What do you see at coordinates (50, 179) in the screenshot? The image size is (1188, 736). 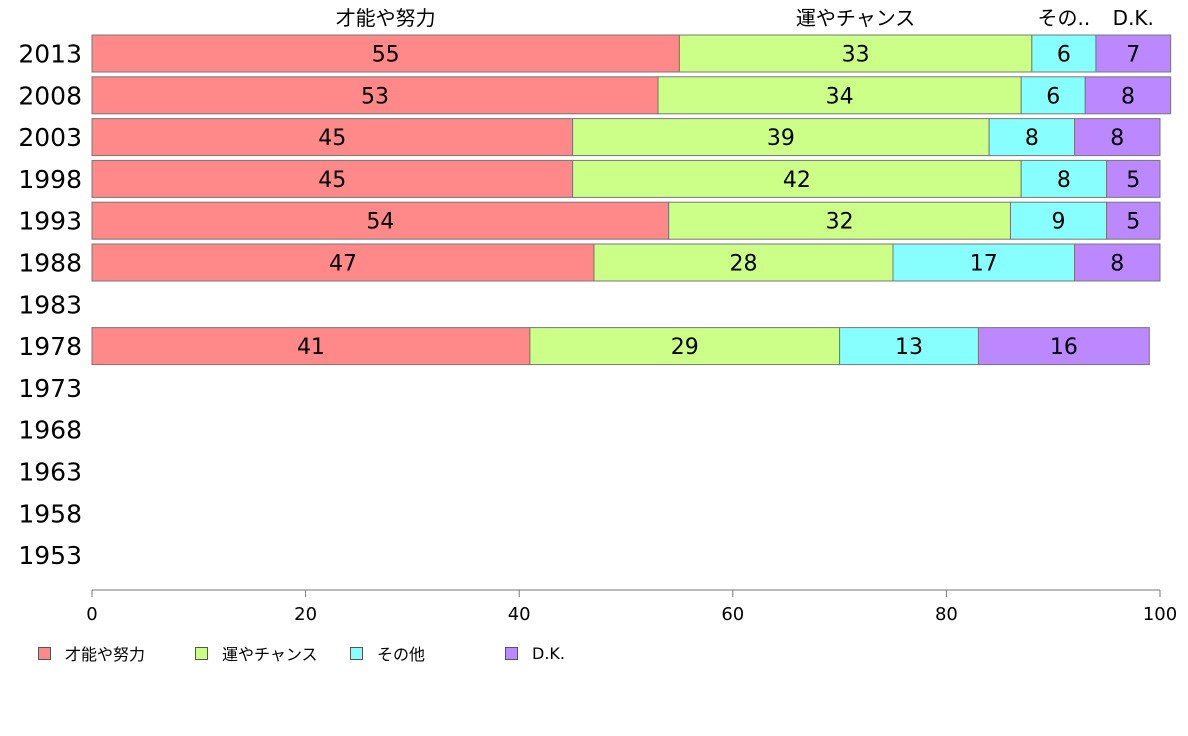 I see `category-label: 1998` at bounding box center [50, 179].